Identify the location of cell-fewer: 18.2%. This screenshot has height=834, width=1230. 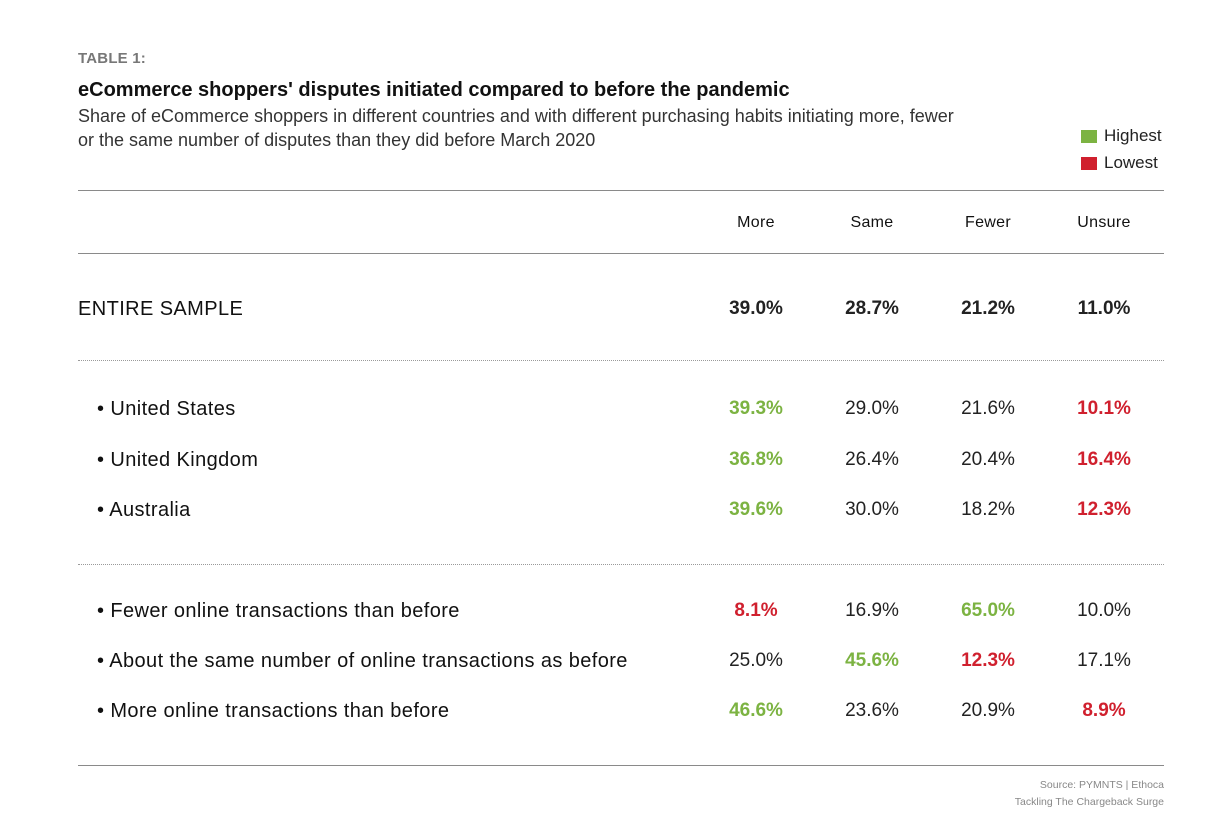
(988, 509).